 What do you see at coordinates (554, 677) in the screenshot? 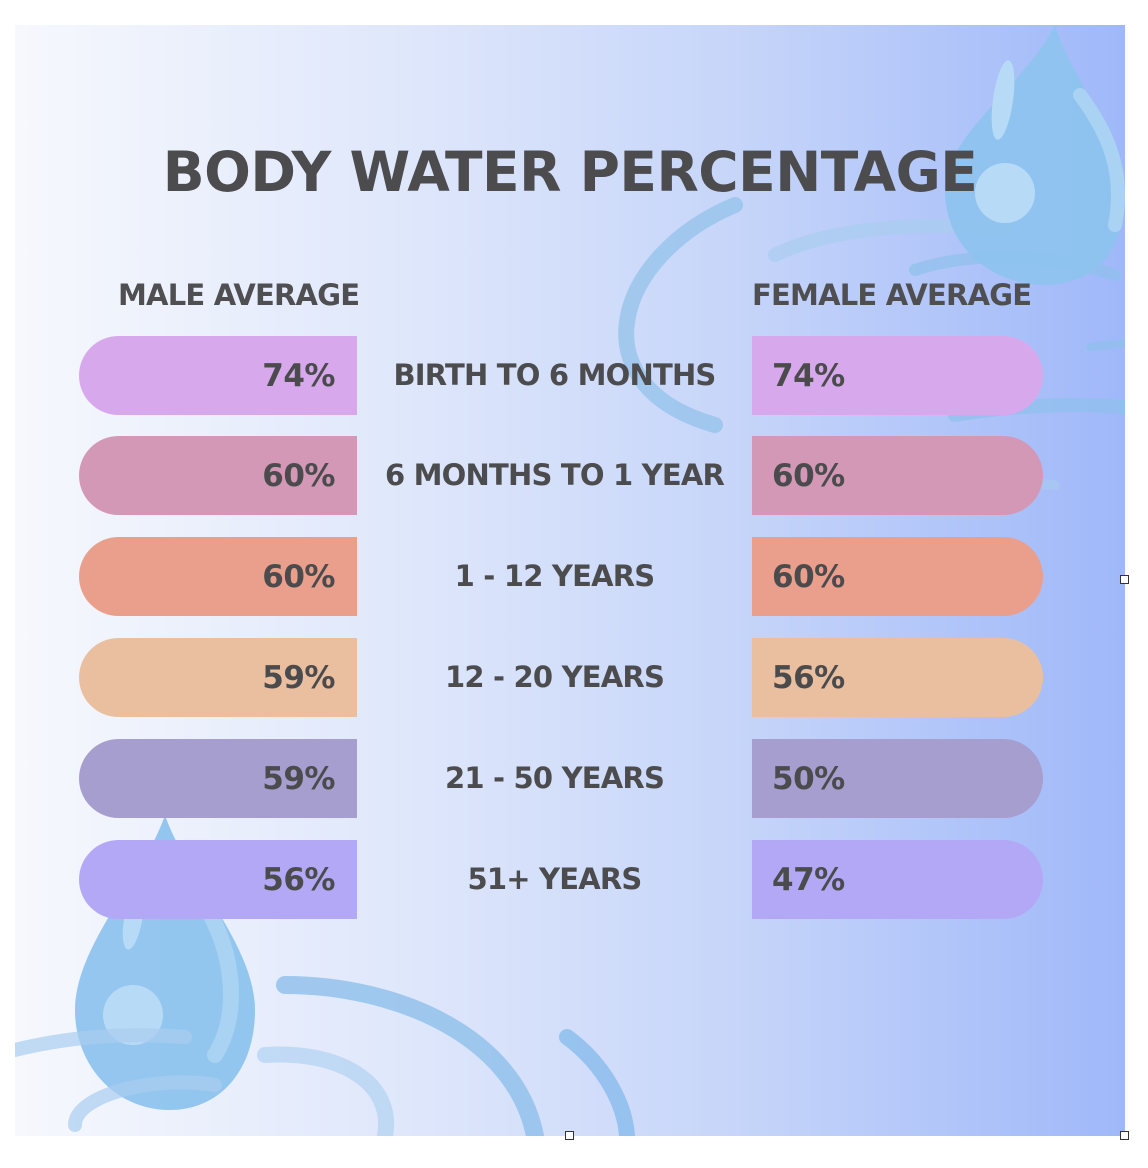
I see `age-group-label: 12 - 20 YEARS` at bounding box center [554, 677].